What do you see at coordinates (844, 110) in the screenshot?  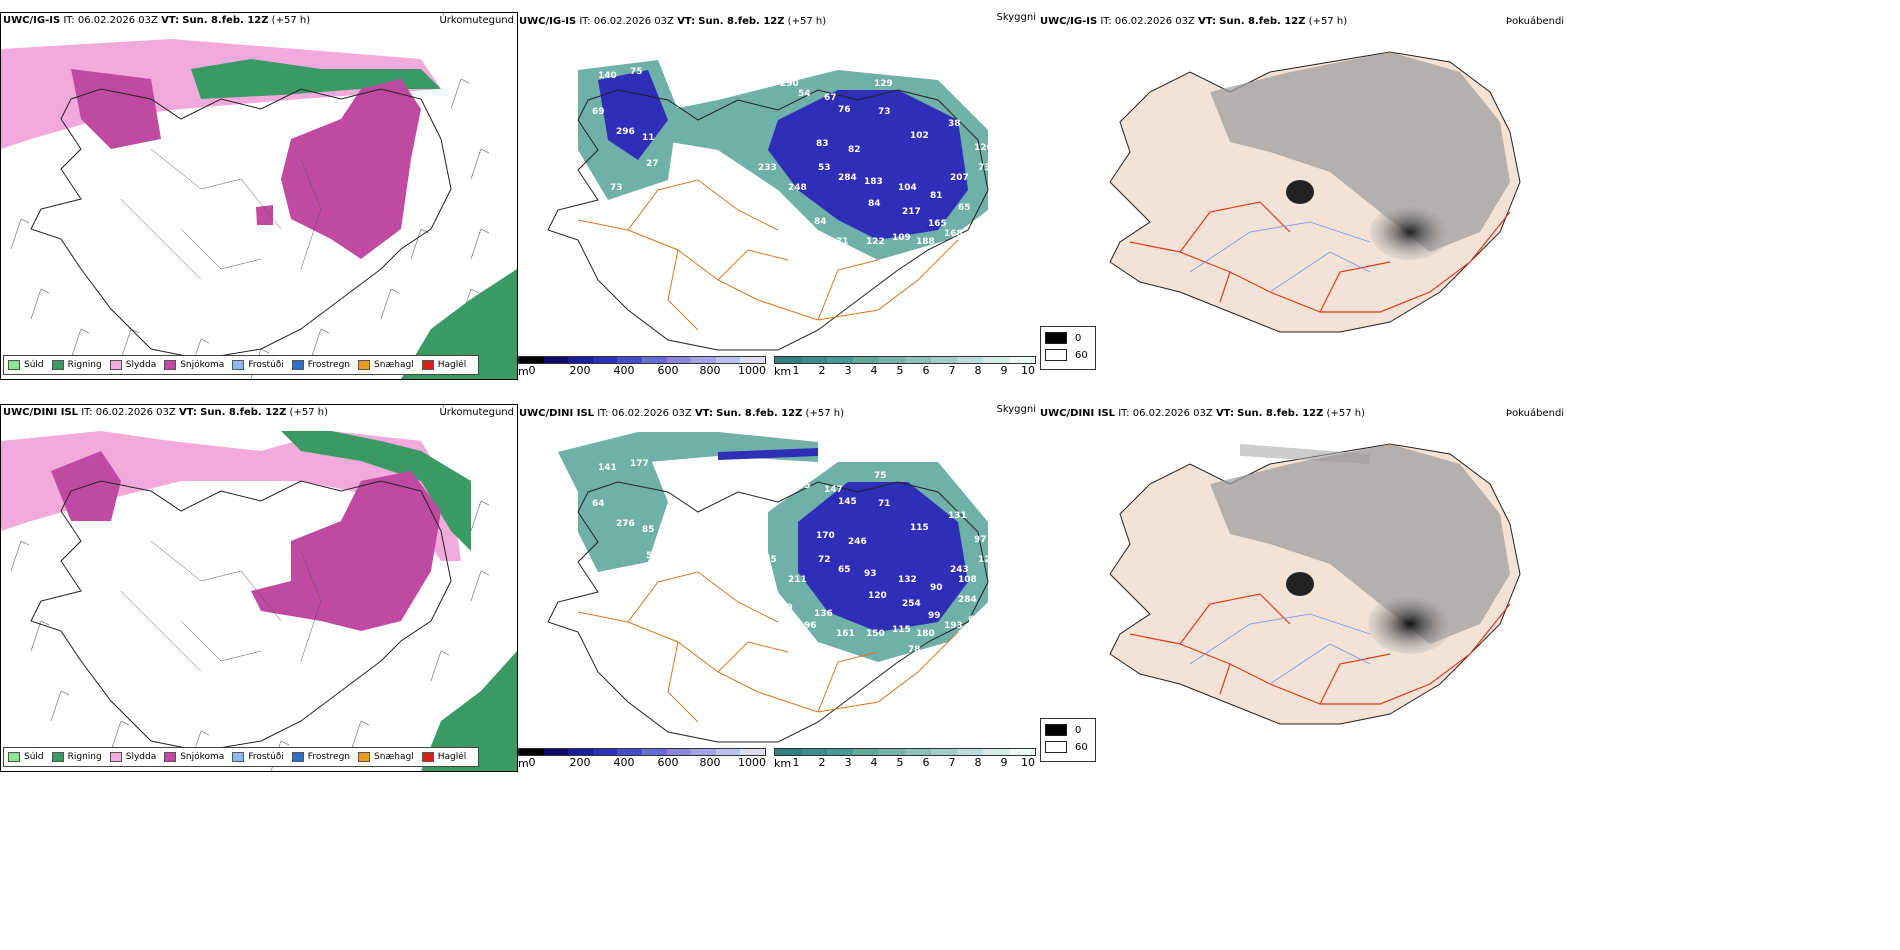 I see `visibility-value-label: 76` at bounding box center [844, 110].